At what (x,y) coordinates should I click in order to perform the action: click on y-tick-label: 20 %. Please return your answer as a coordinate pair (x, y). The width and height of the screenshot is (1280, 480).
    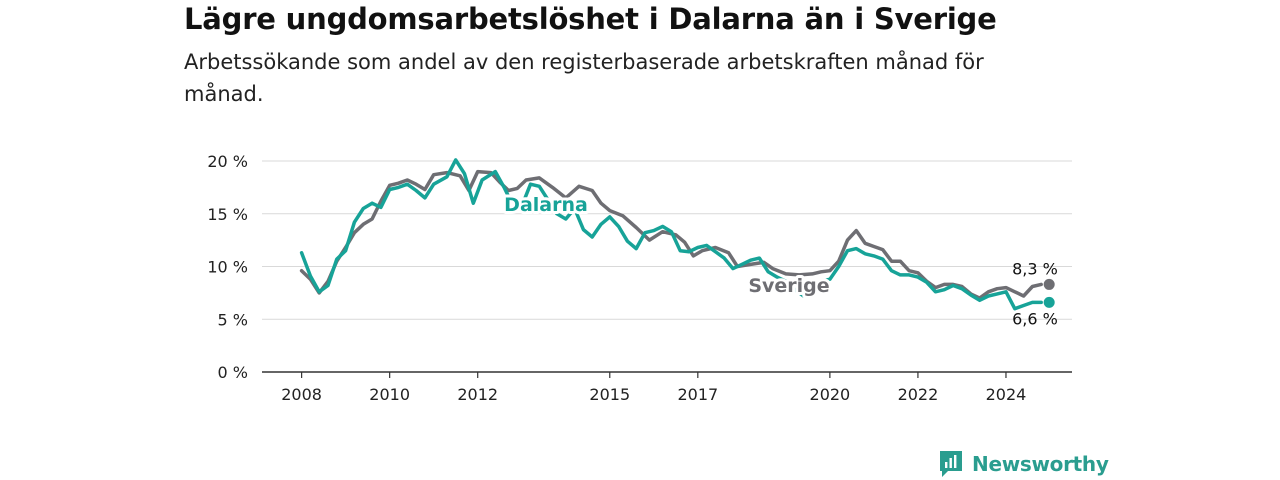
    Looking at the image, I should click on (227, 161).